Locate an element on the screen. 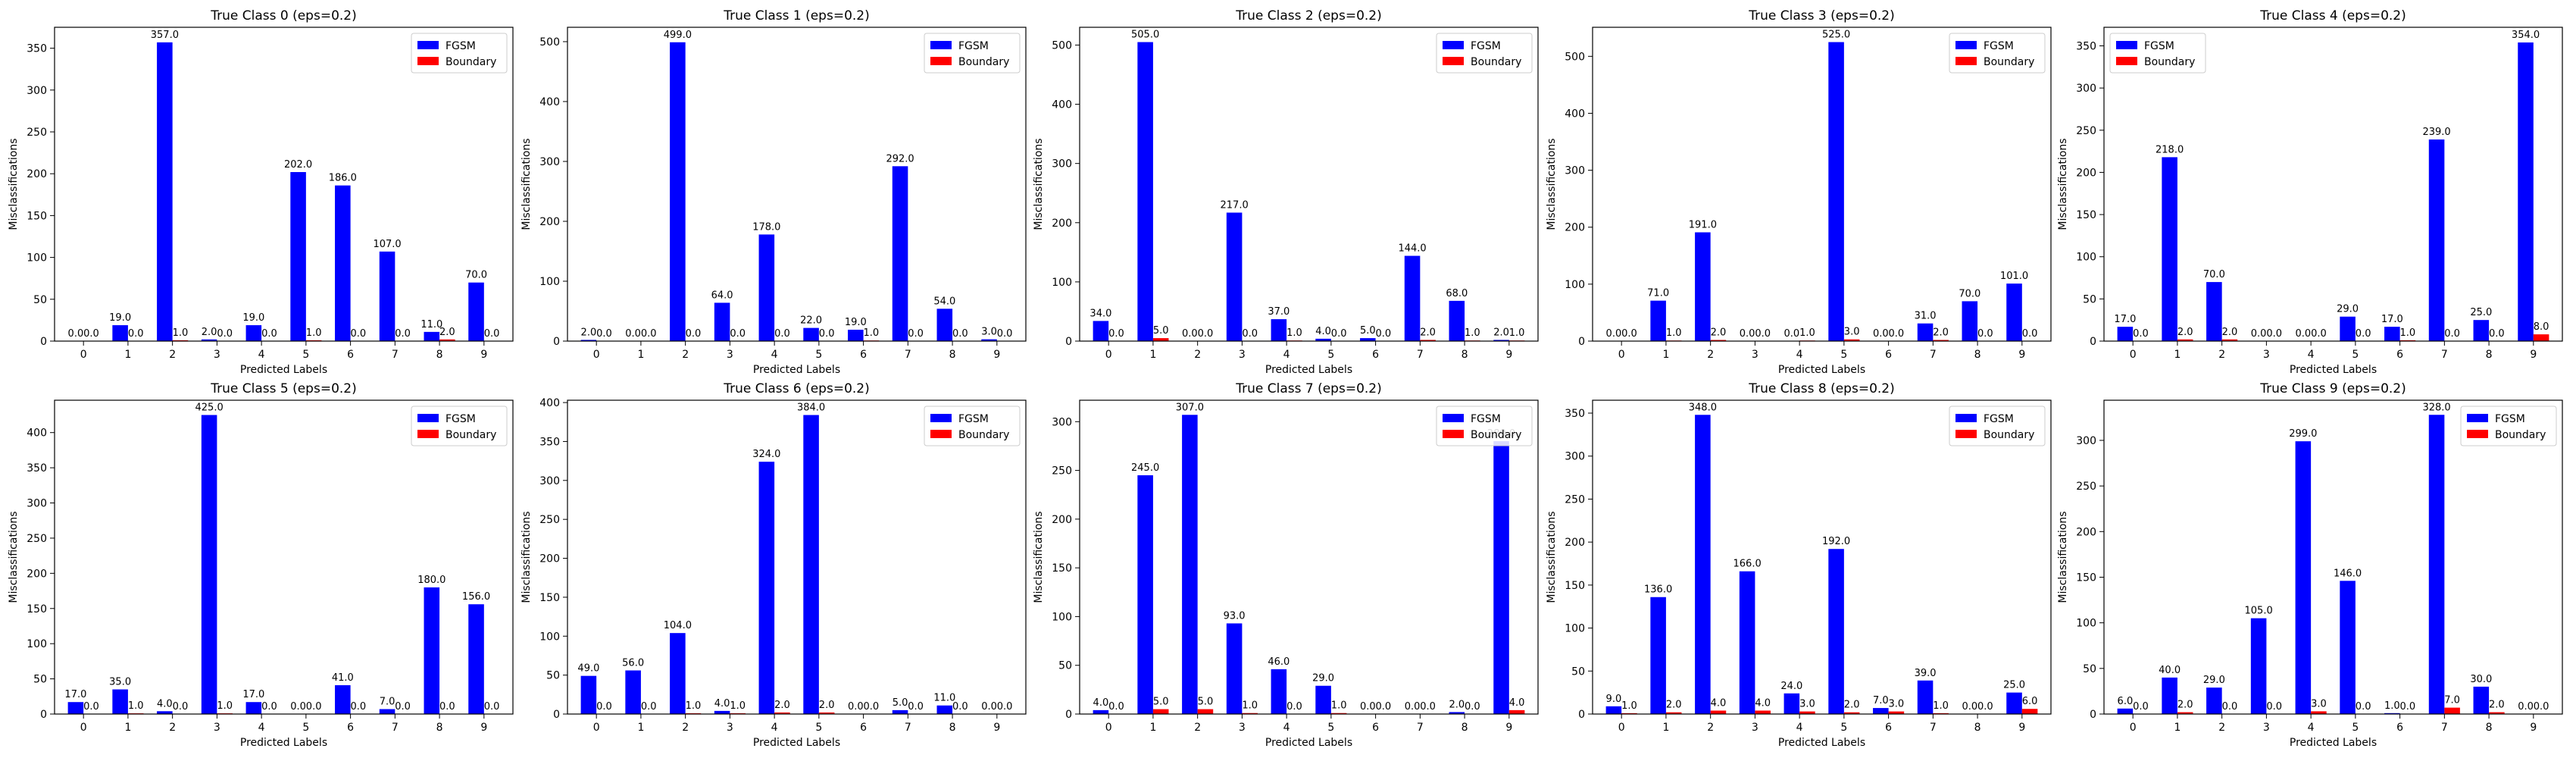  y-tick-label: 350 is located at coordinates (1575, 414).